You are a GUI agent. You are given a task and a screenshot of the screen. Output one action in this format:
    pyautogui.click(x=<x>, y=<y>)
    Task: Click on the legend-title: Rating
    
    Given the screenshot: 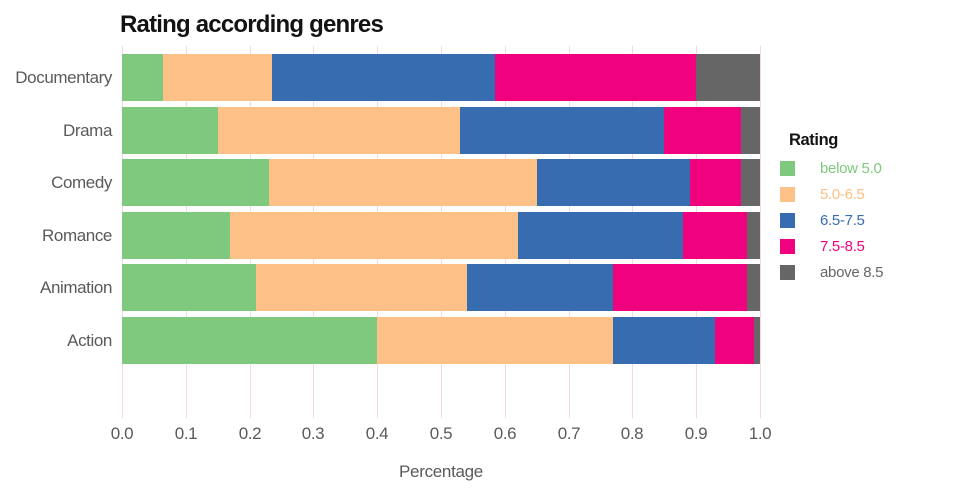 What is the action you would take?
    pyautogui.click(x=813, y=140)
    